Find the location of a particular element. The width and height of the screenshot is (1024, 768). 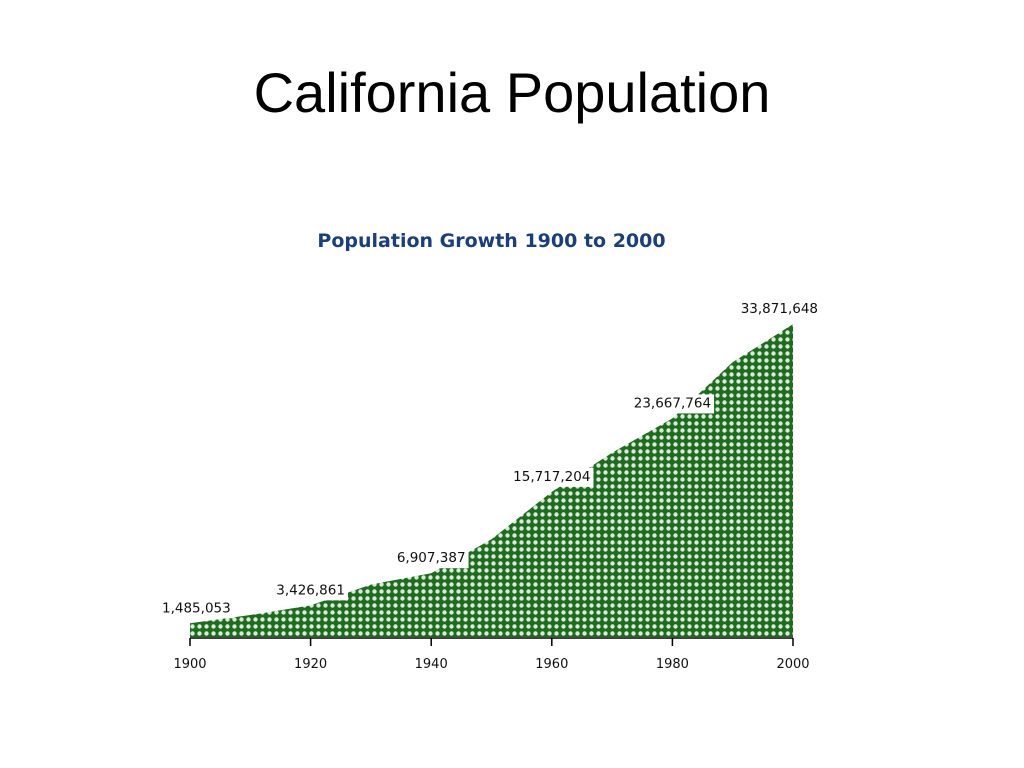

data-label-1940: 6,907,387 is located at coordinates (431, 559).